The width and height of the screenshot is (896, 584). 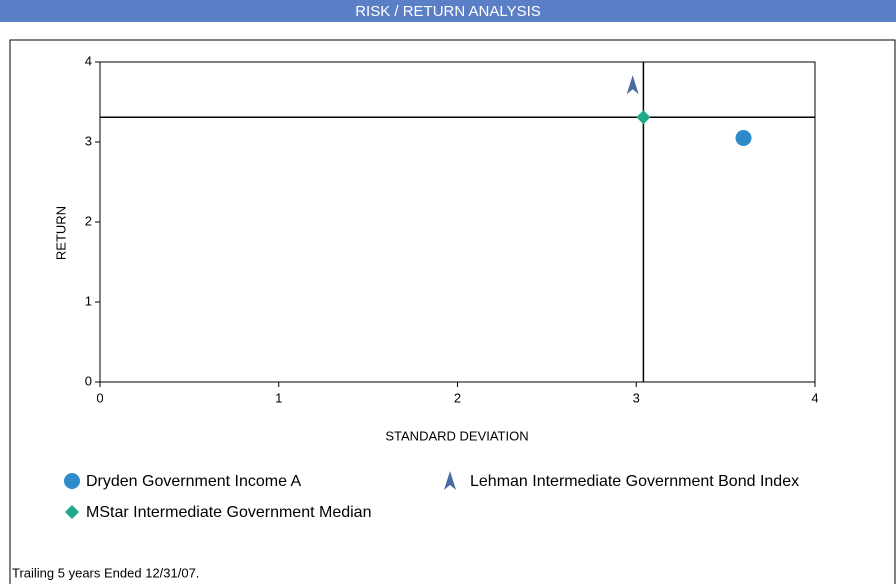 I want to click on y-tick-label: 1, so click(x=88, y=300).